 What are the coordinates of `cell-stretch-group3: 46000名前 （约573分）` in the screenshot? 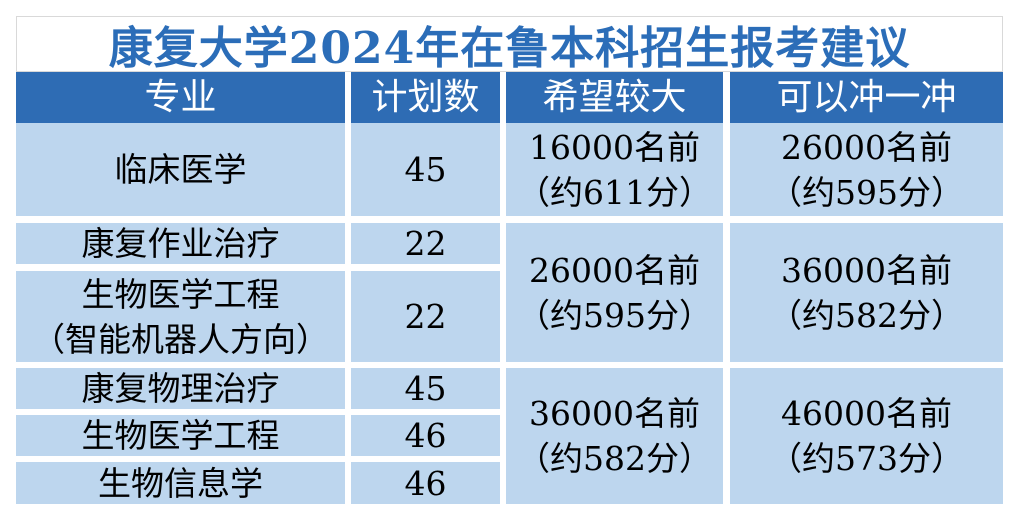 It's located at (866, 436).